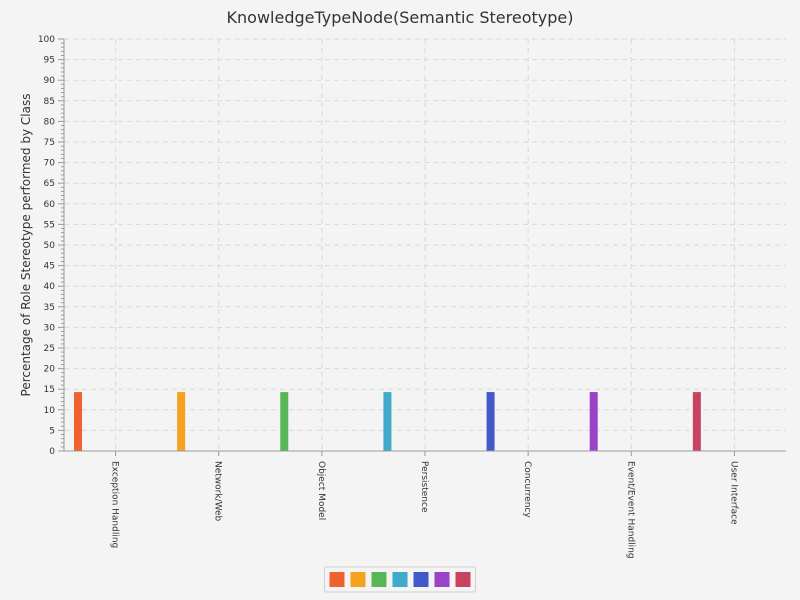  I want to click on y-tick-label: 15, so click(49, 390).